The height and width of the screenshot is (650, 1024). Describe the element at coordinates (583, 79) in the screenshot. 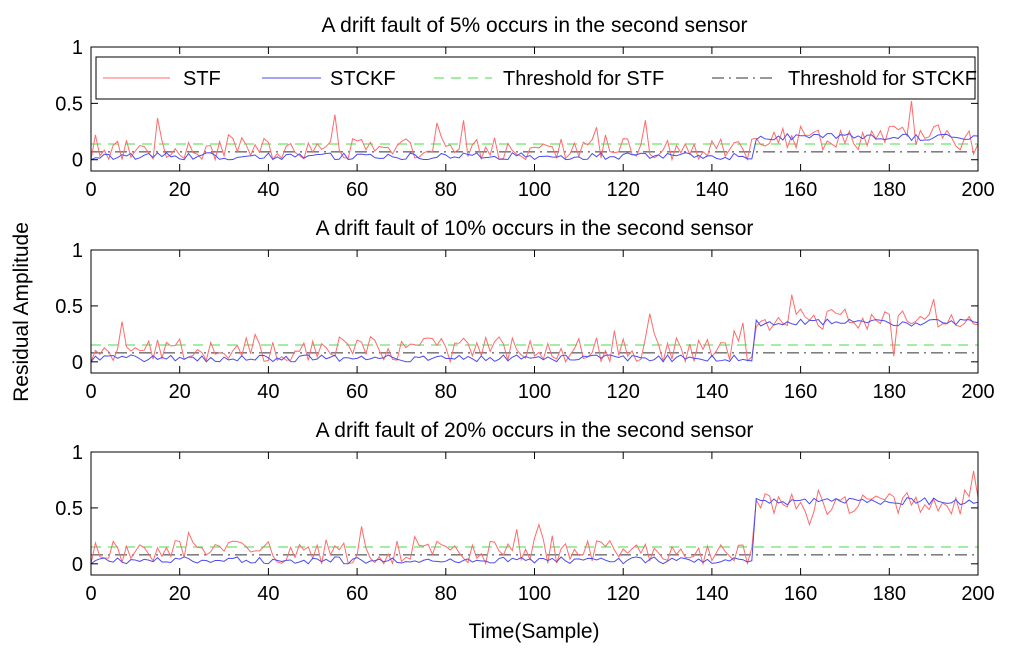

I see `legend-label-3: Threshold for STF` at that location.